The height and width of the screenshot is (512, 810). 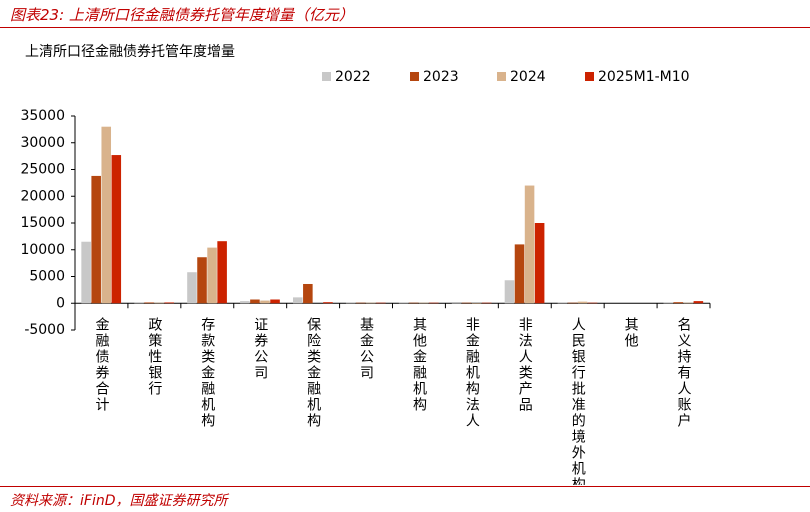 I want to click on y-tick-label: 5000, so click(x=47, y=277).